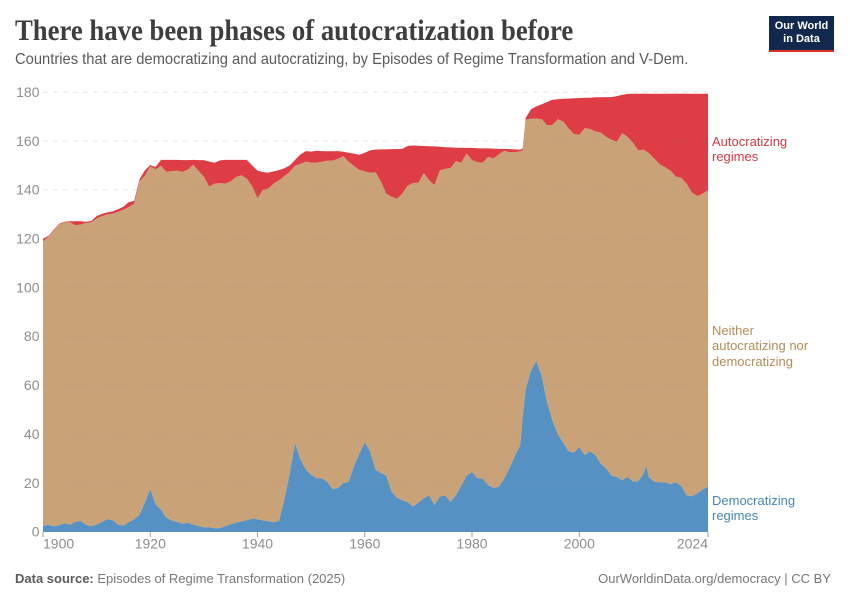  I want to click on svg-text: 80, so click(32, 336).